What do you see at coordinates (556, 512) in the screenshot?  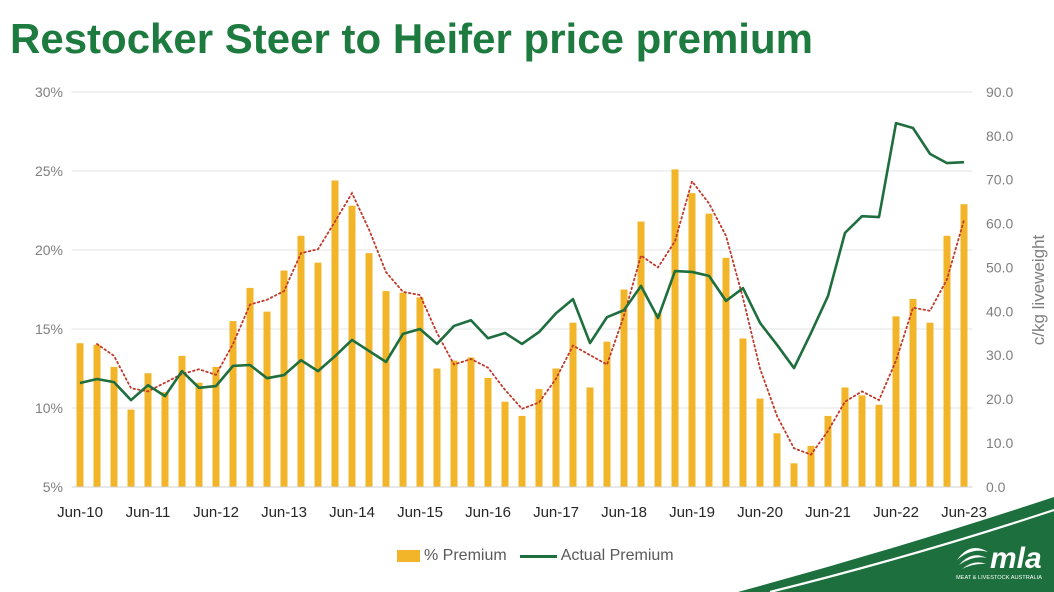 I see `x-tick-label: Jun-17` at bounding box center [556, 512].